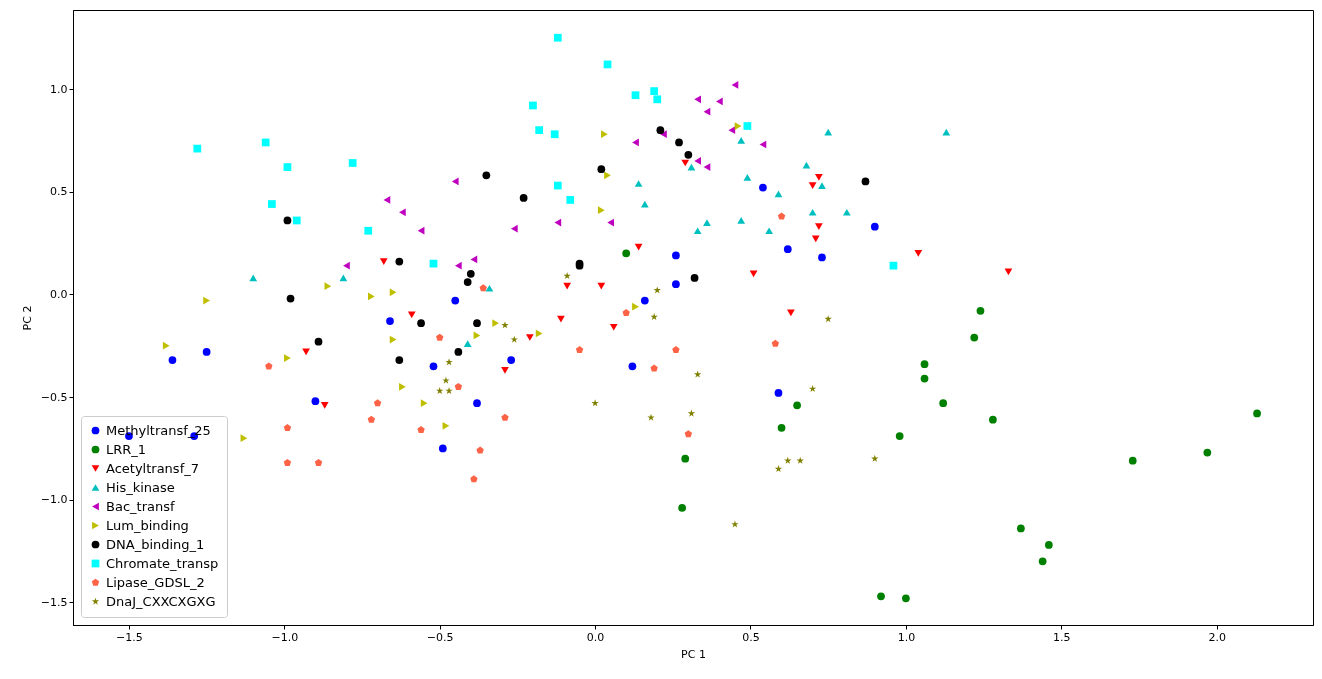  I want to click on legend-label: Bac_transf, so click(140, 506).